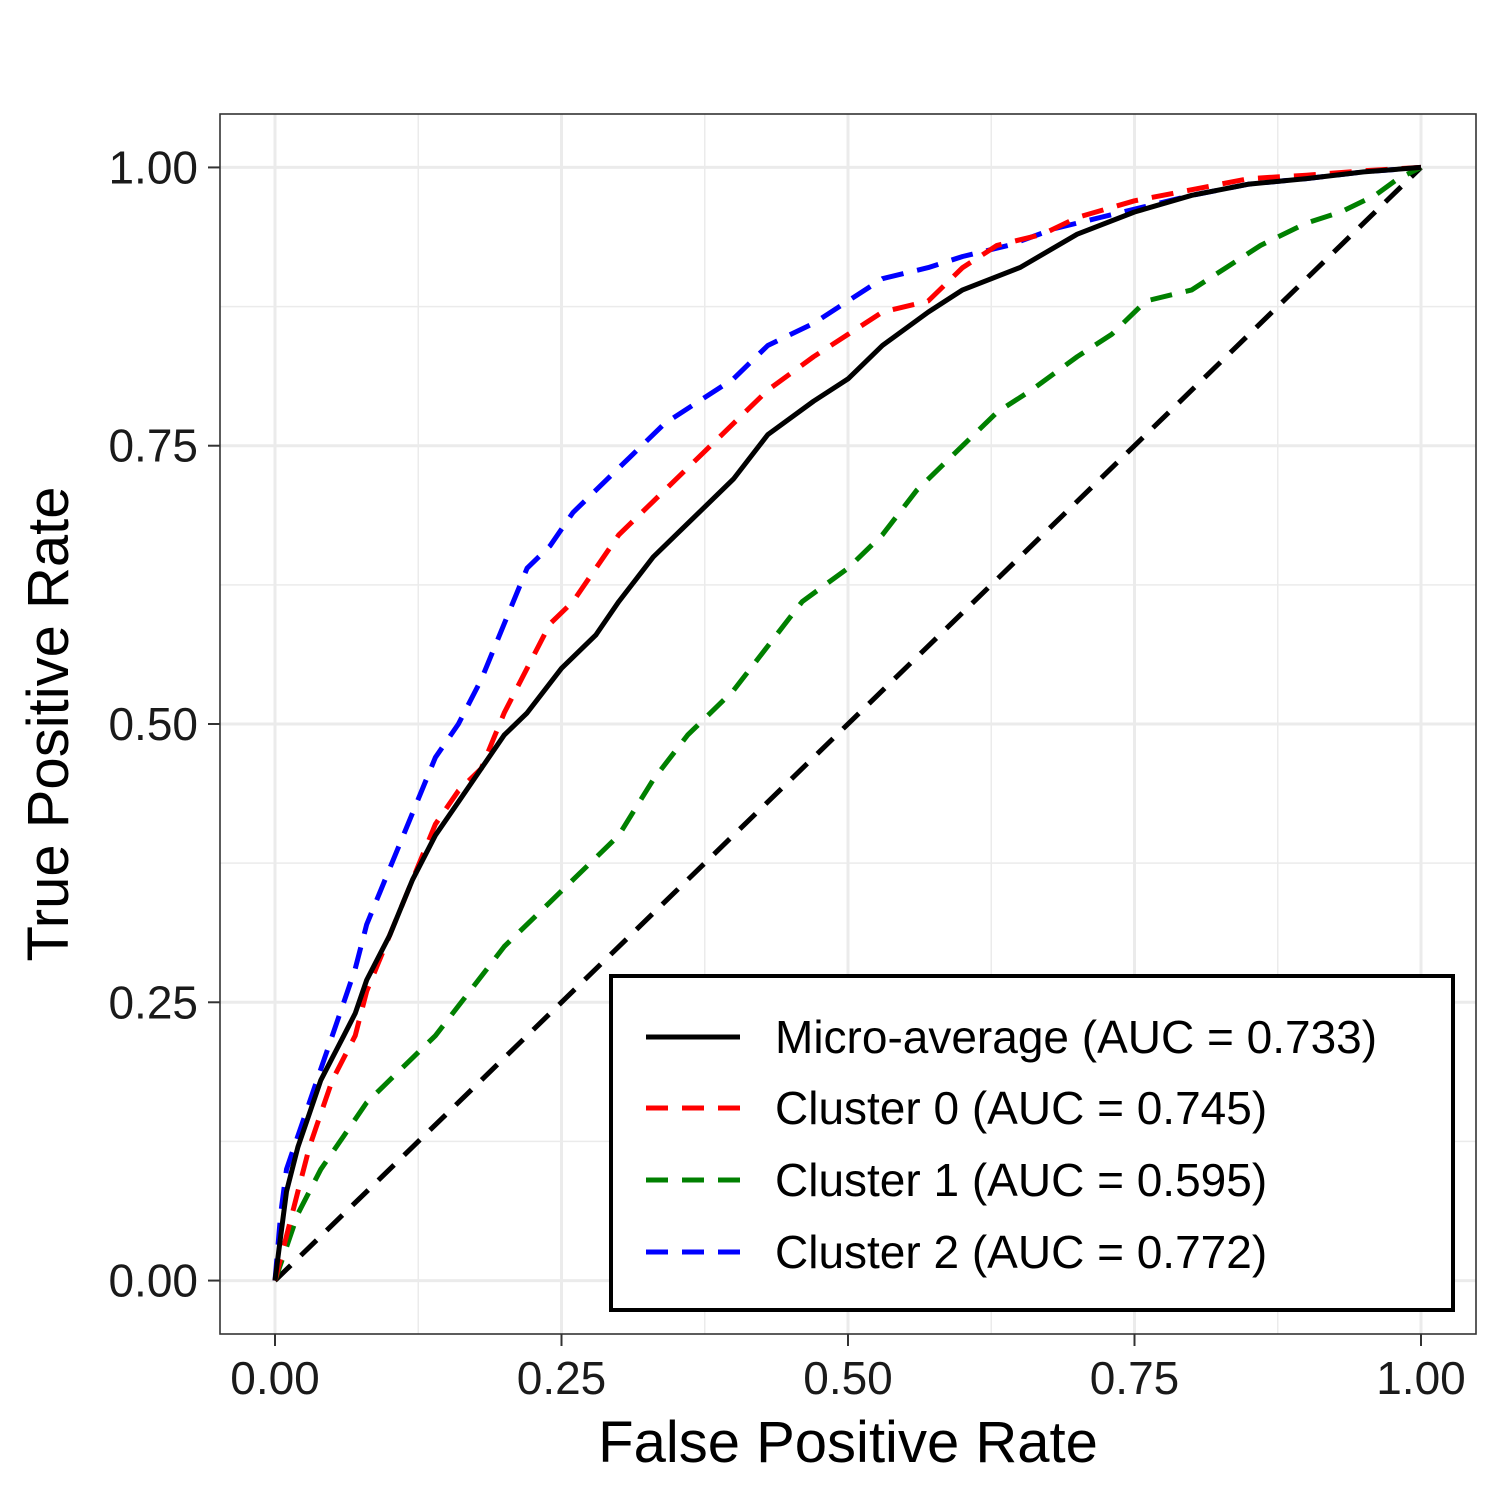 The height and width of the screenshot is (1500, 1500). What do you see at coordinates (153, 1281) in the screenshot?
I see `y-tick-label: 0.00` at bounding box center [153, 1281].